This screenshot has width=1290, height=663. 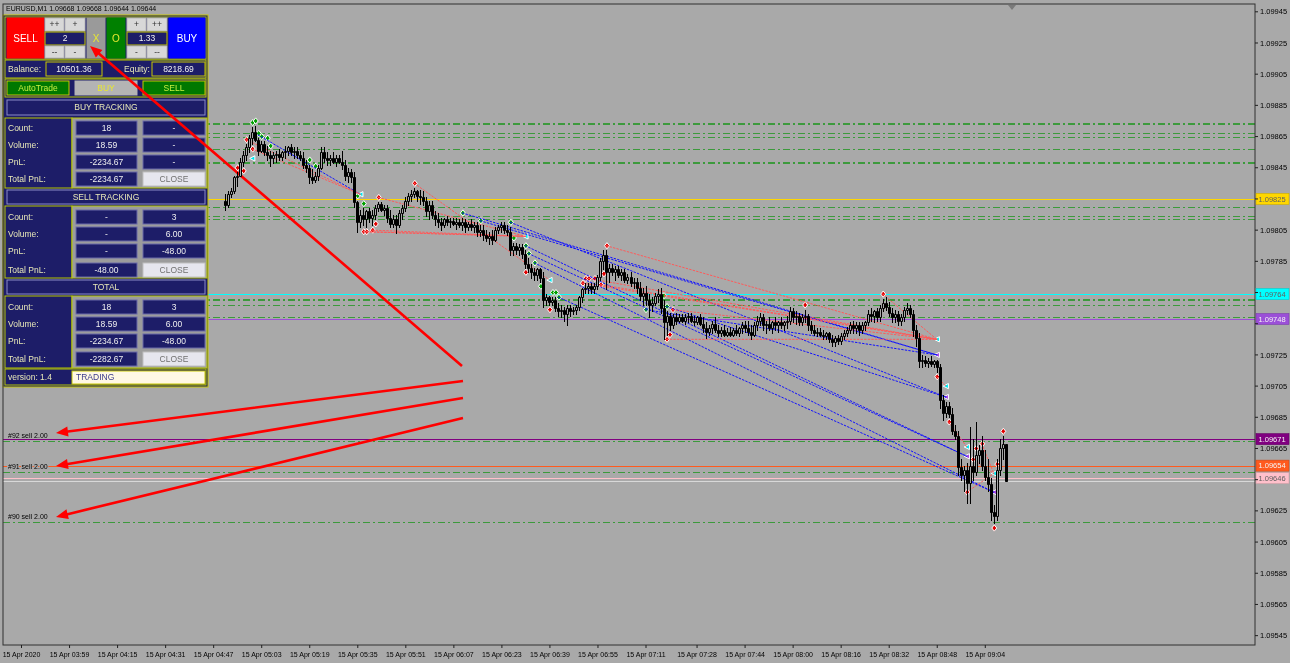 I want to click on annotation: X, so click(x=96, y=38).